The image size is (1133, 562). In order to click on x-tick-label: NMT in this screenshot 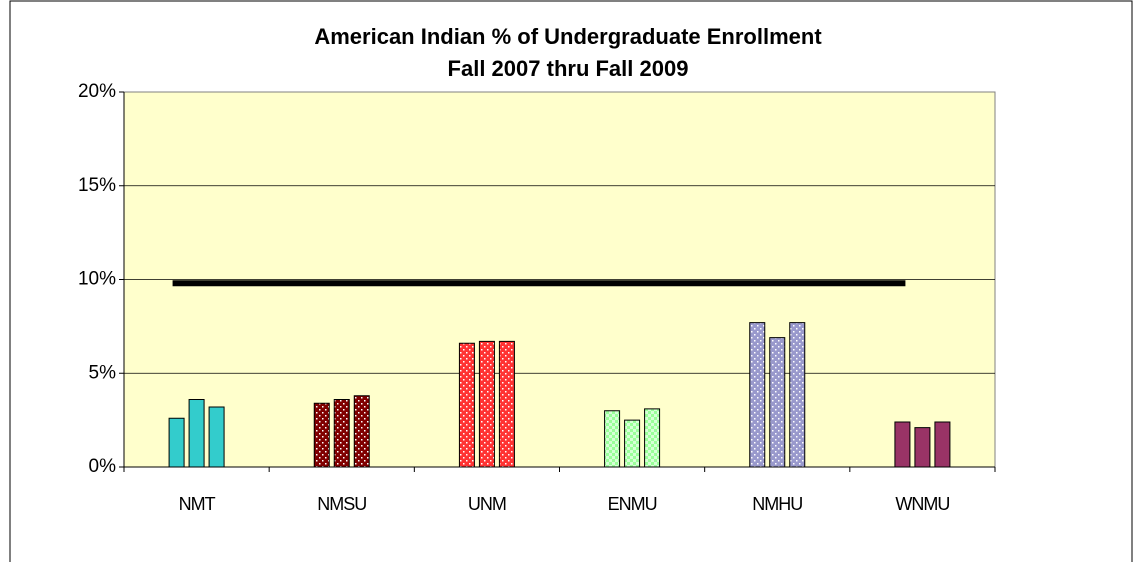, I will do `click(197, 504)`.